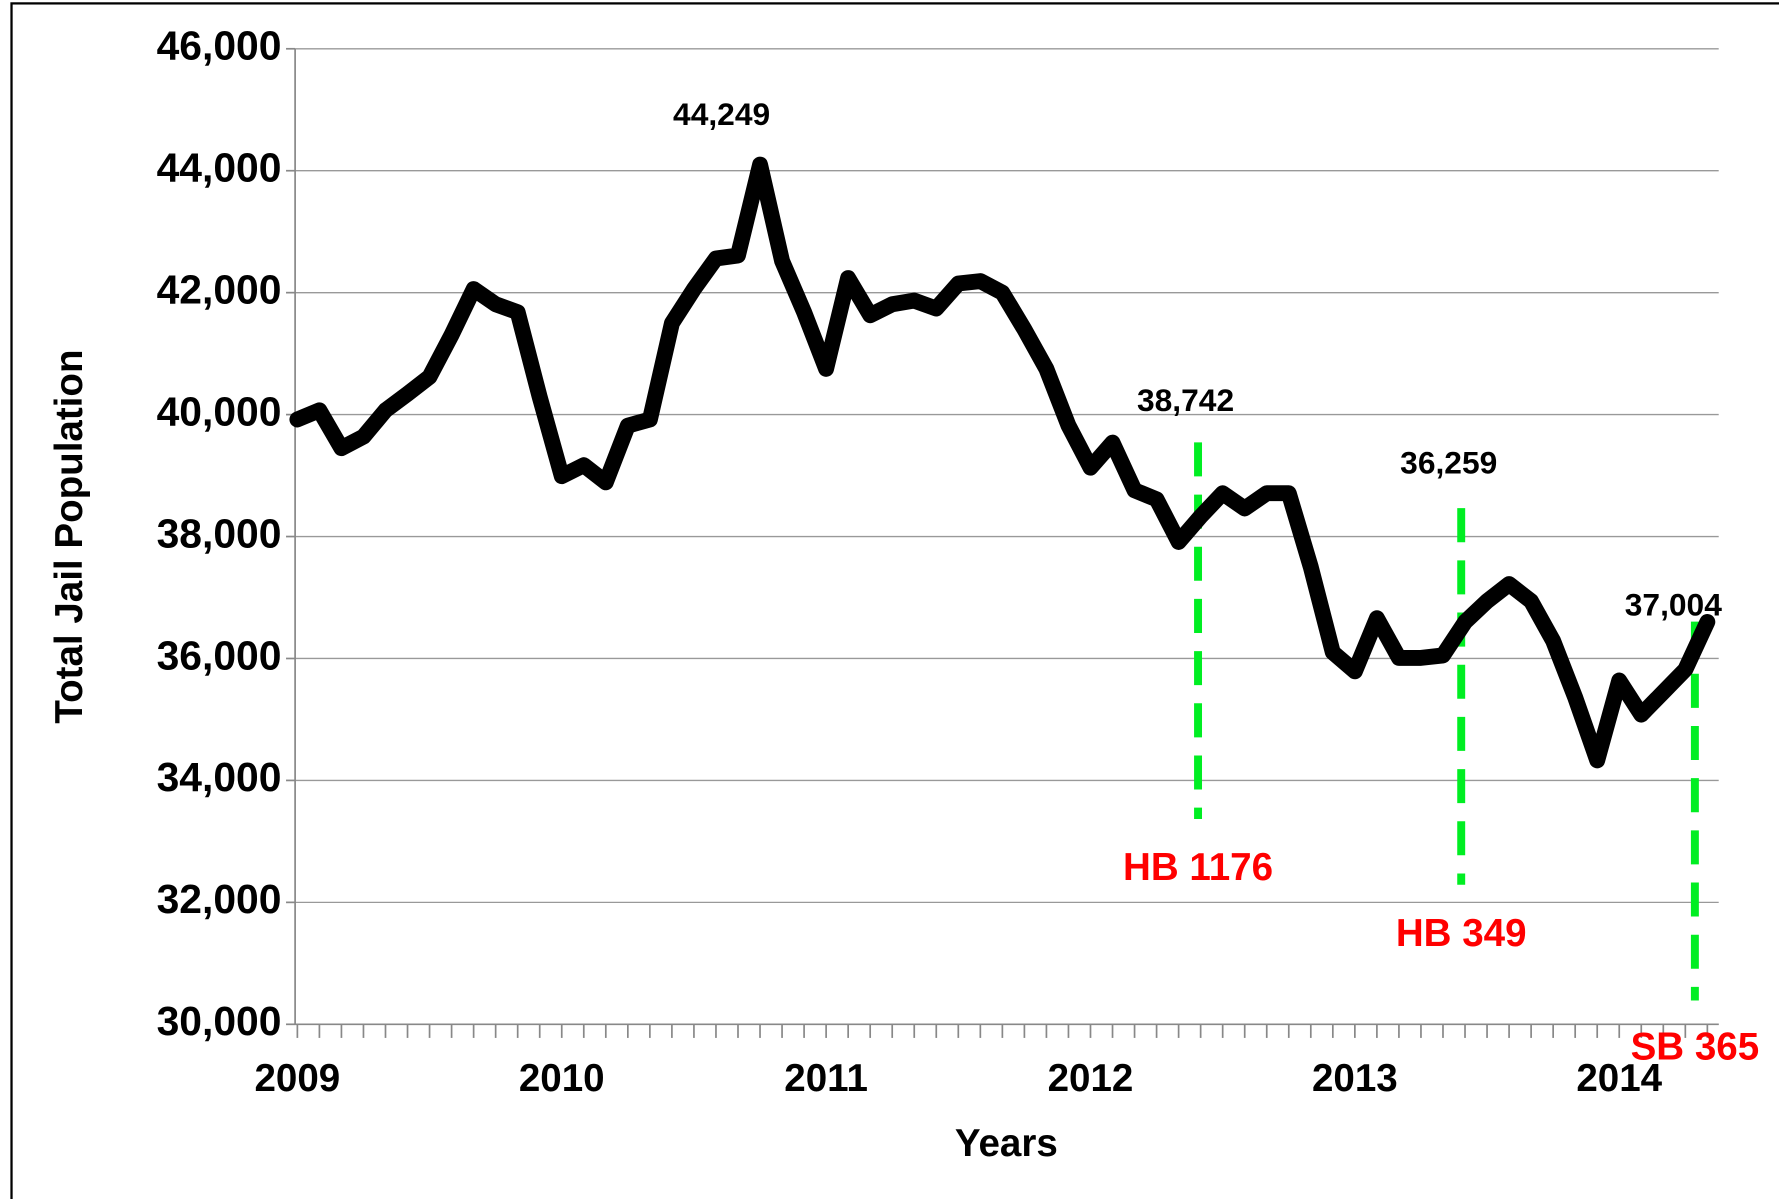  What do you see at coordinates (562, 1078) in the screenshot?
I see `x-tick-label: 2010` at bounding box center [562, 1078].